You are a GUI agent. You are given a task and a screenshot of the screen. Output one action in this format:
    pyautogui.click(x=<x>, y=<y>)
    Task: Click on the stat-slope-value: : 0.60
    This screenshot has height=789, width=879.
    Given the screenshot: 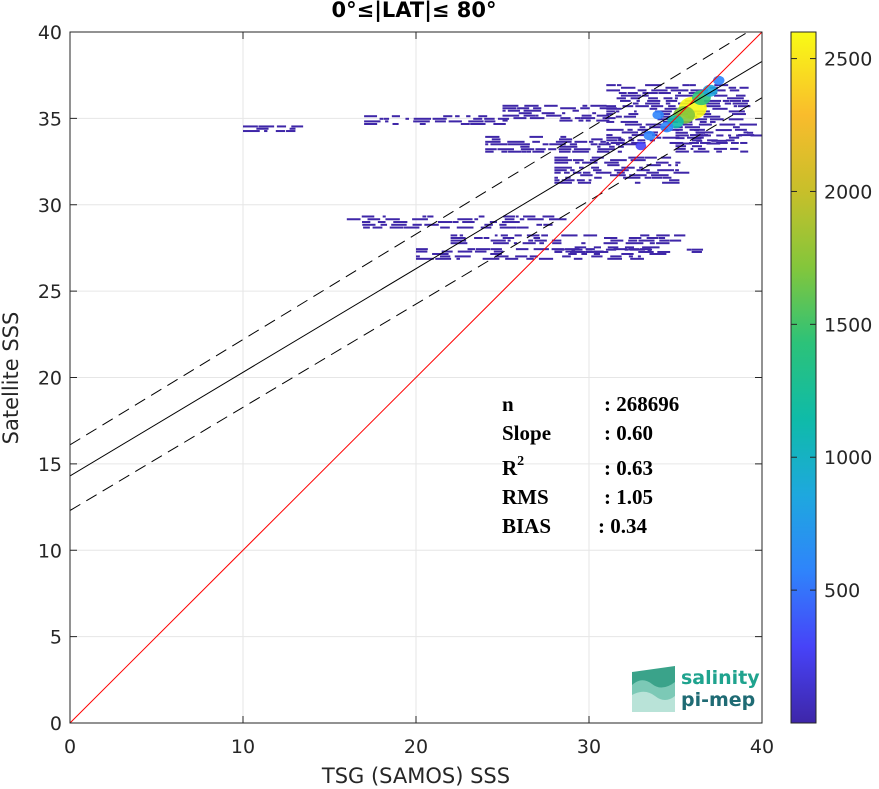 What is the action you would take?
    pyautogui.click(x=628, y=433)
    